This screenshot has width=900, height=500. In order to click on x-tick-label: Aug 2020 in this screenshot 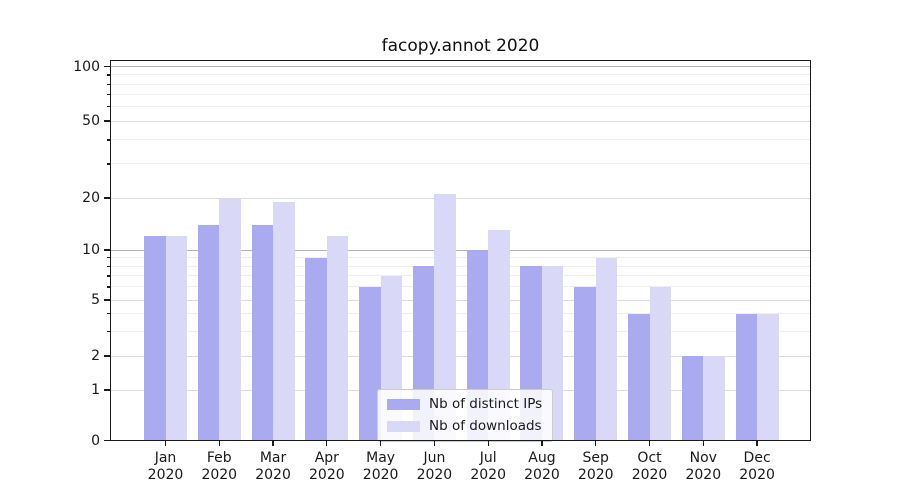, I will do `click(542, 466)`.